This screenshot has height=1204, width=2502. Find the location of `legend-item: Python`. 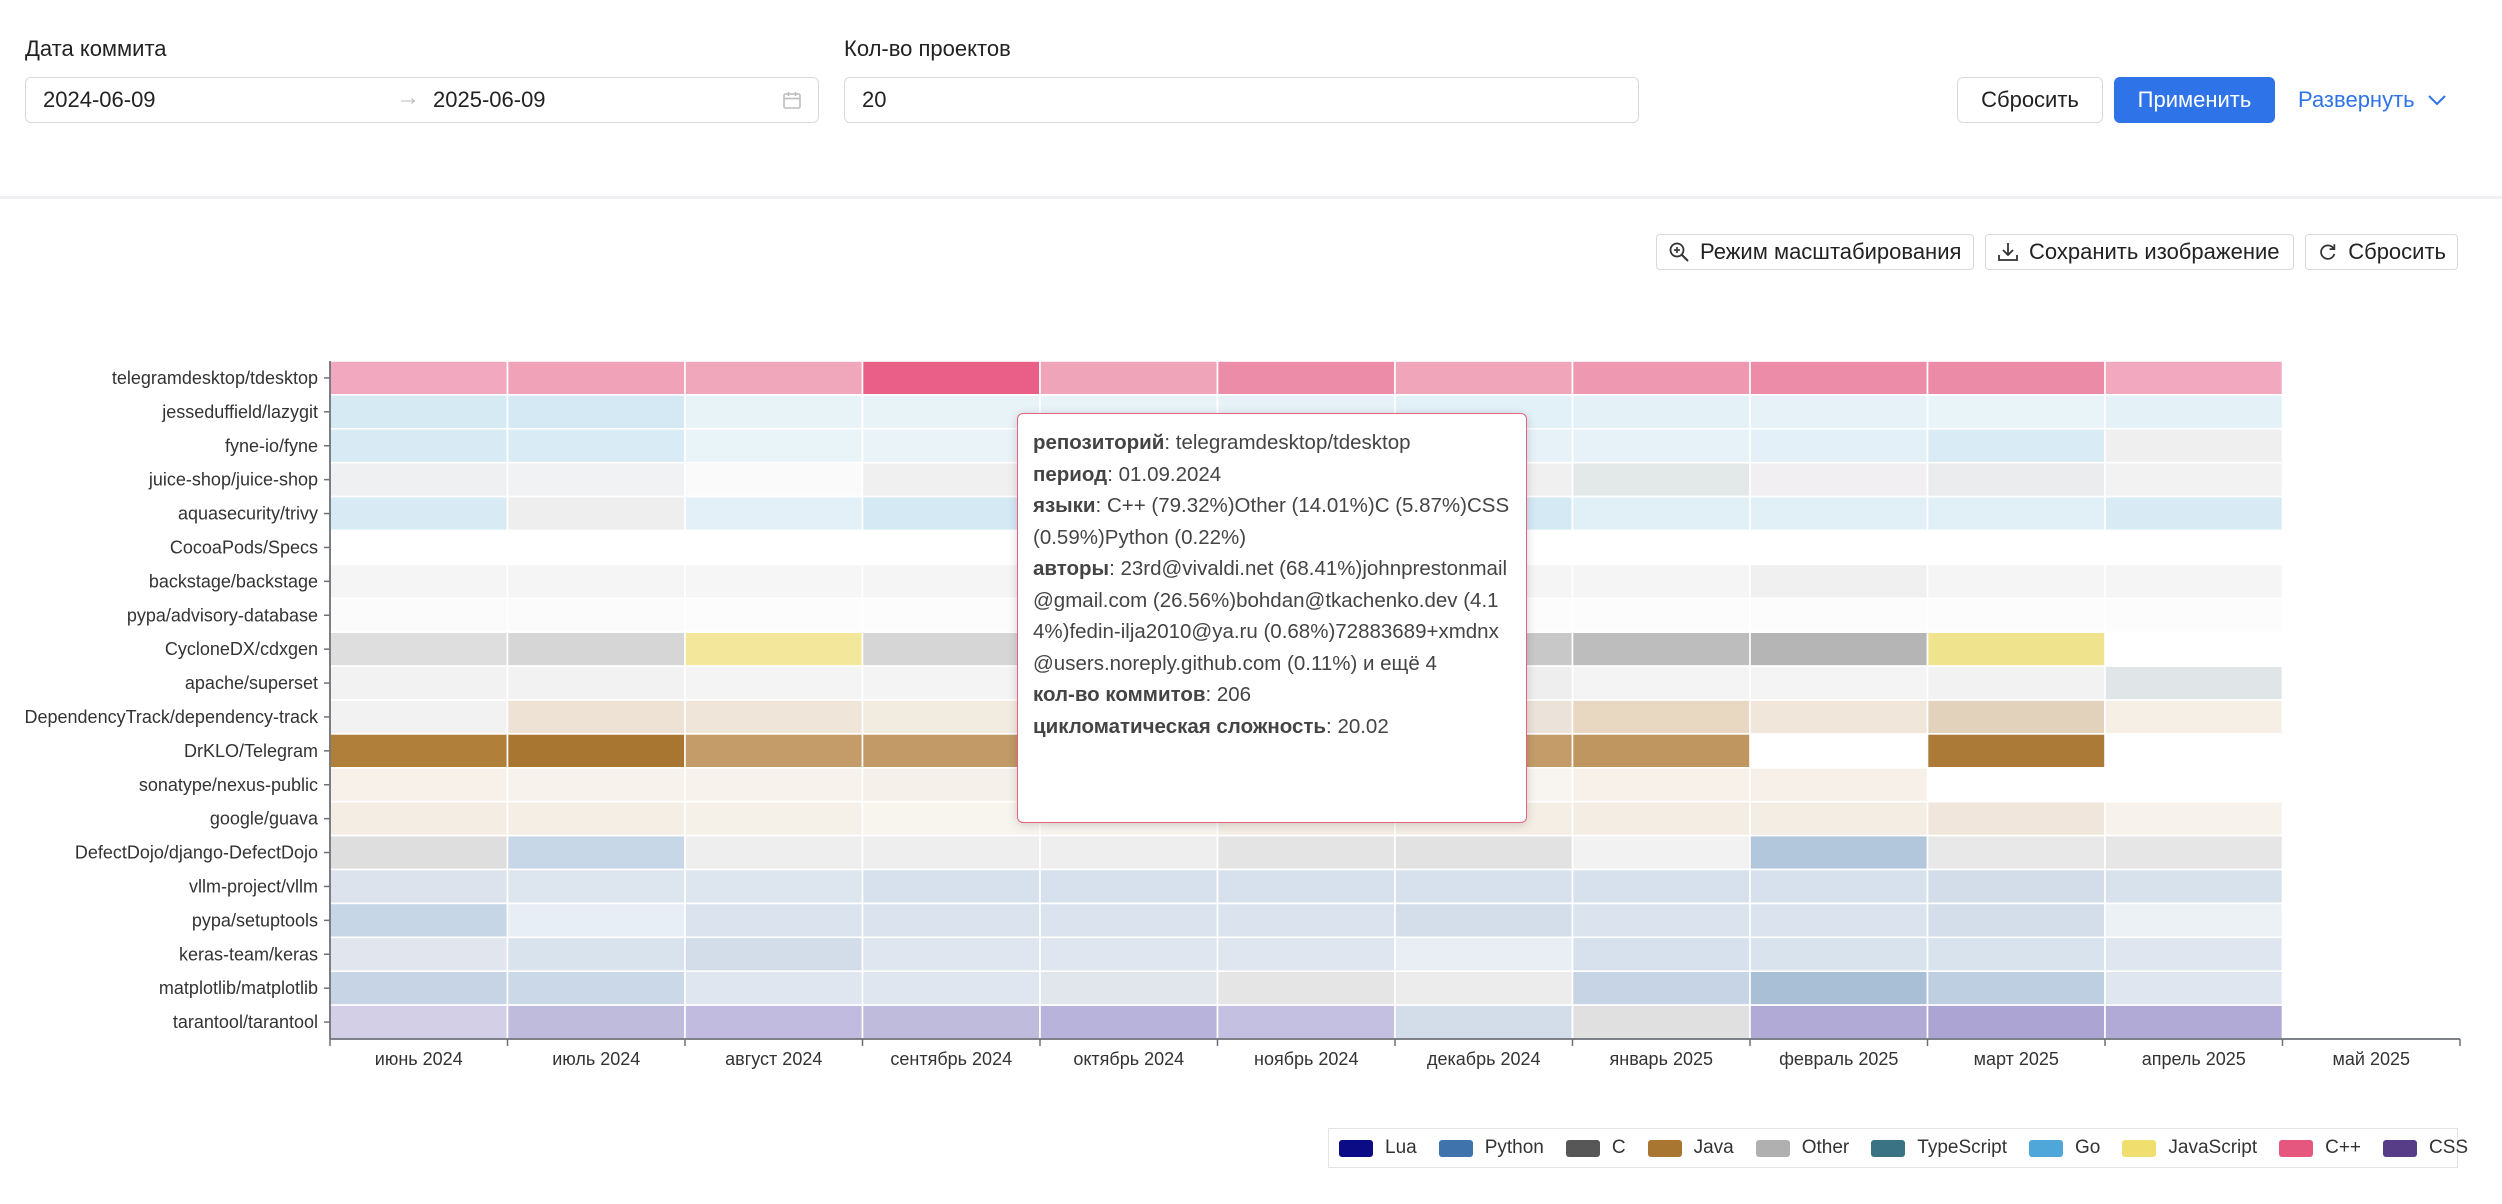

legend-item: Python is located at coordinates (1491, 1148).